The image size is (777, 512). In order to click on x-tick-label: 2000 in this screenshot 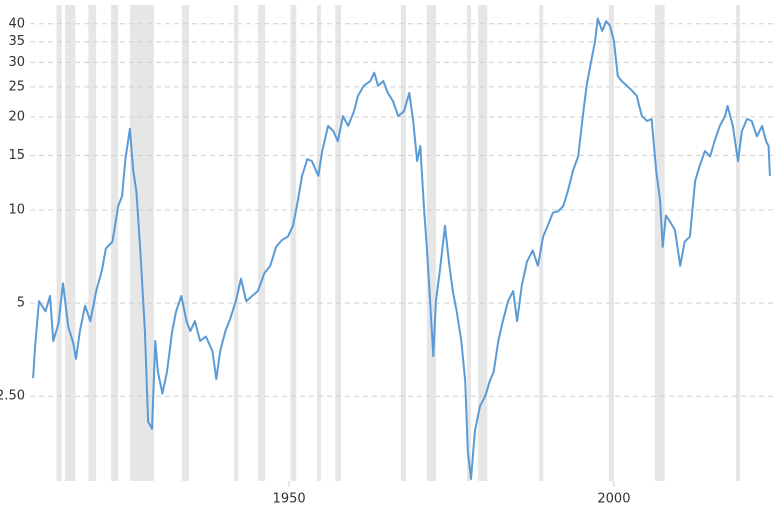, I will do `click(613, 499)`.